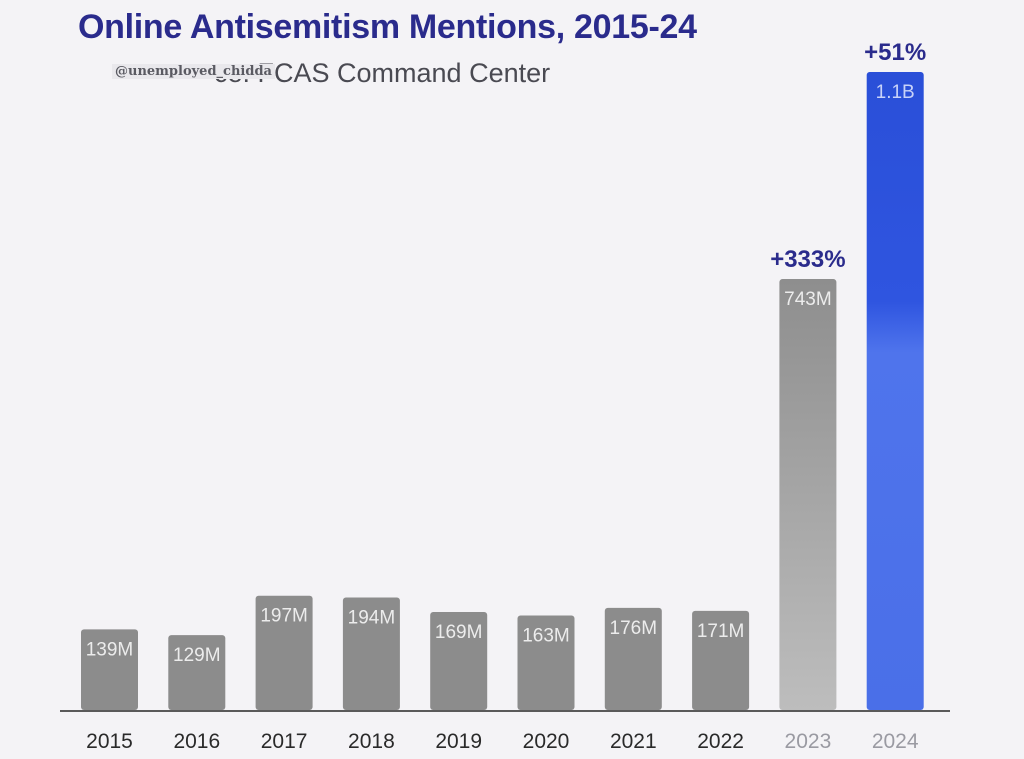  What do you see at coordinates (546, 741) in the screenshot?
I see `x-tick-label-2020: 2020` at bounding box center [546, 741].